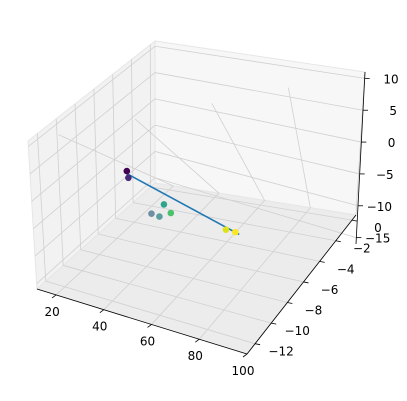  I want to click on z-tick-label: 10, so click(390, 79).